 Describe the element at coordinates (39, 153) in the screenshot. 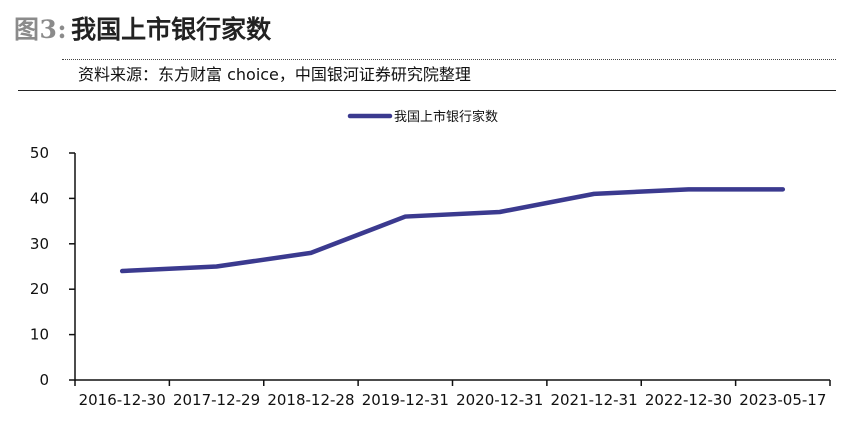

I see `y-tick-label: 50` at that location.